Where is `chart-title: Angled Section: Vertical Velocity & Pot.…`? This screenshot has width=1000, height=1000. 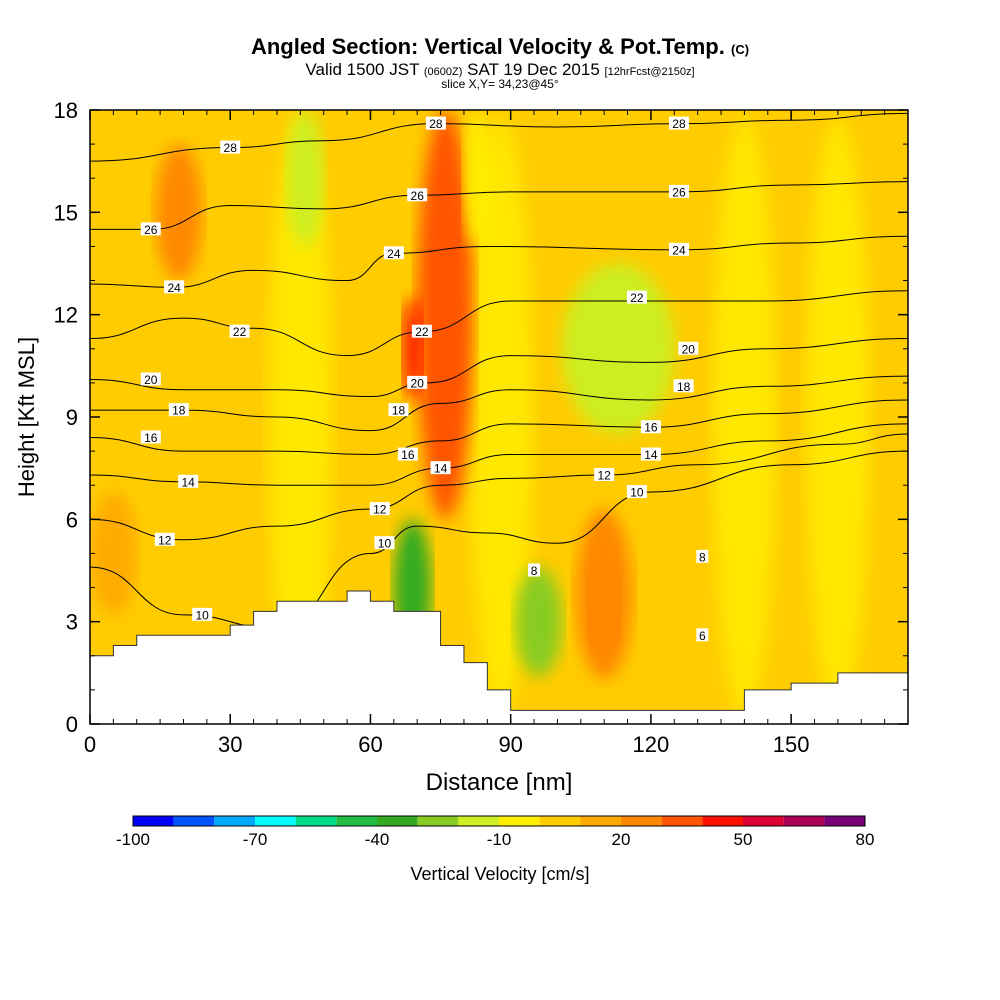
chart-title: Angled Section: Vertical Velocity & Pot.… is located at coordinates (500, 46).